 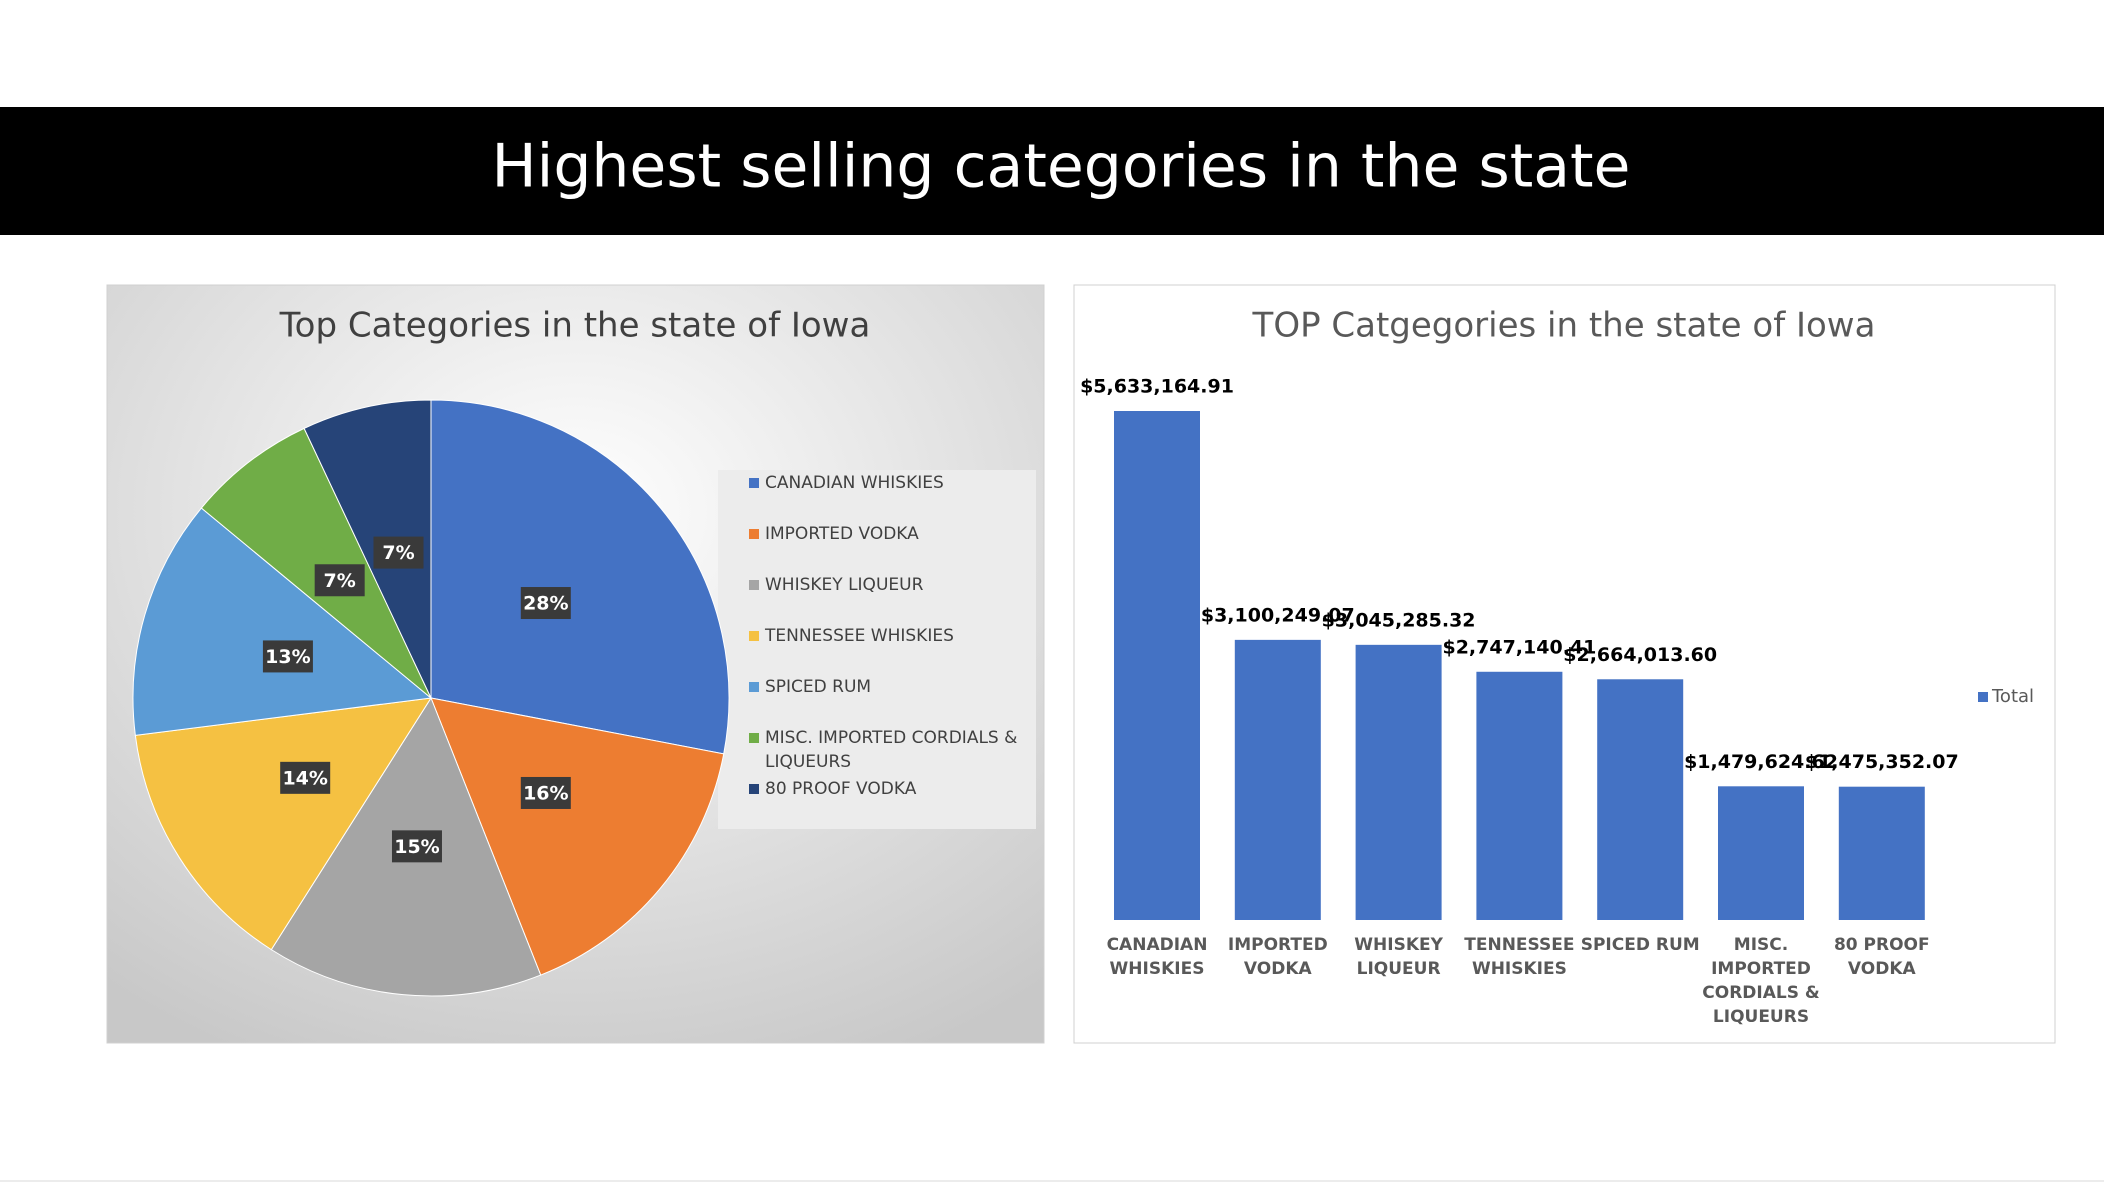 What do you see at coordinates (1157, 387) in the screenshot?
I see `bar-value-label: $5,633,164.91` at bounding box center [1157, 387].